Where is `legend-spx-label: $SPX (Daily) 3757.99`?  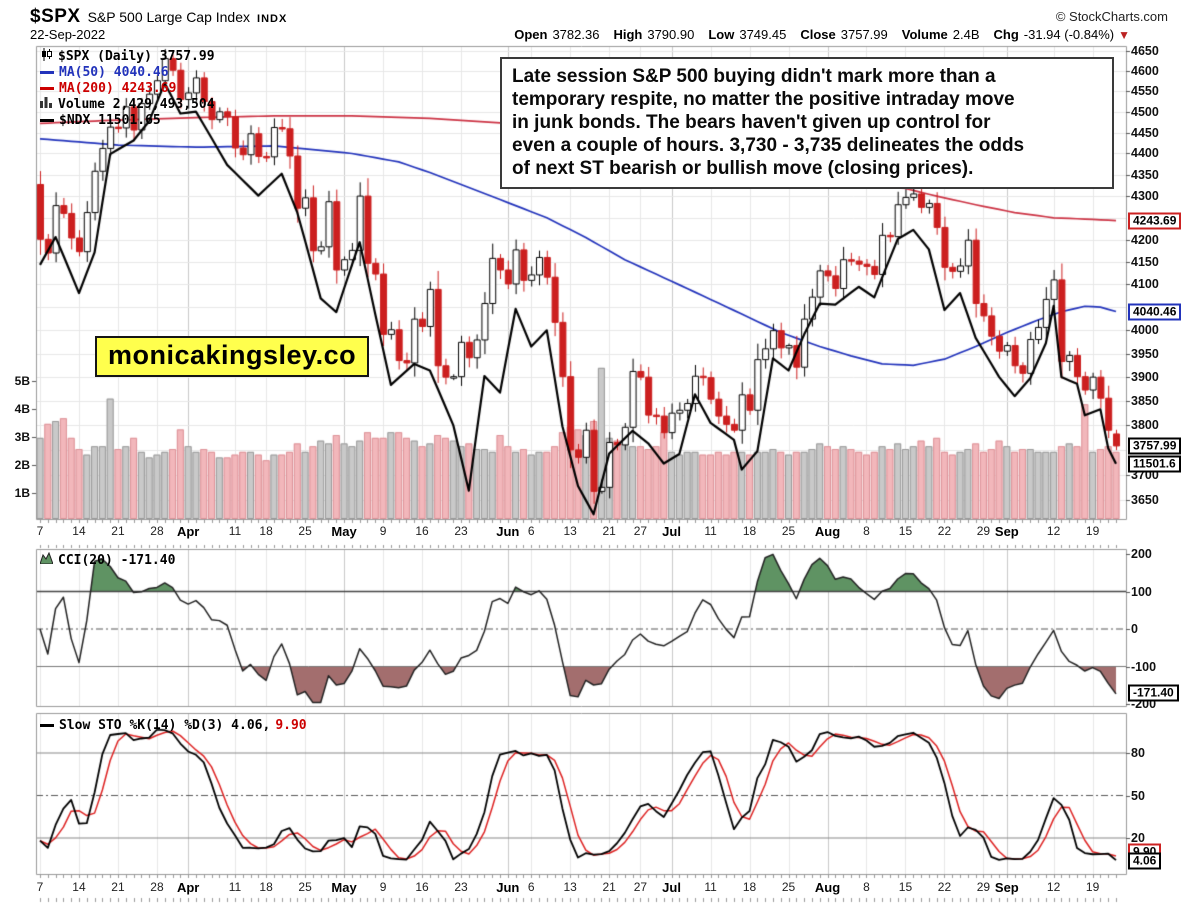
legend-spx-label: $SPX (Daily) 3757.99 is located at coordinates (136, 56).